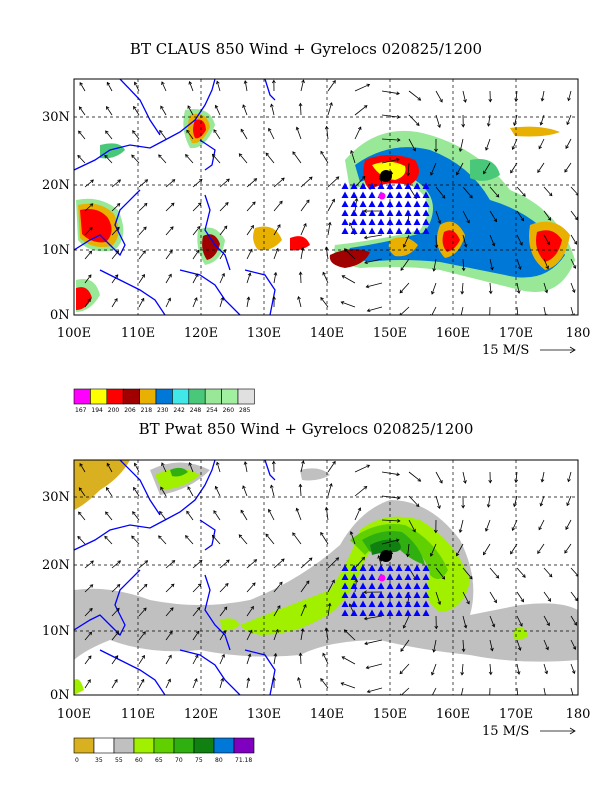 The width and height of the screenshot is (612, 792). What do you see at coordinates (516, 333) in the screenshot?
I see `svg-text: 170E` at bounding box center [516, 333].